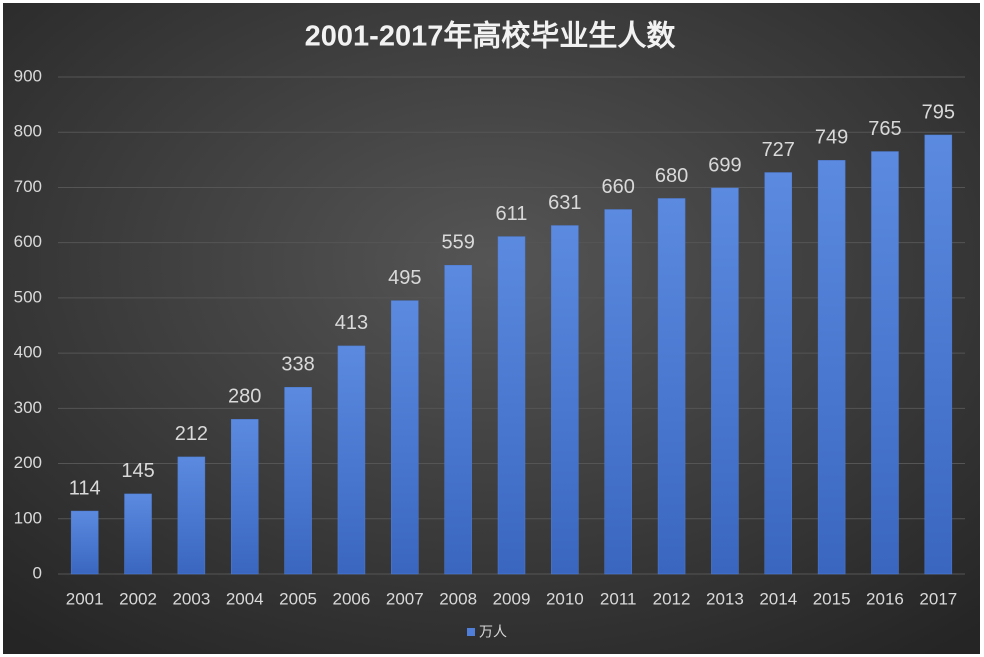 This screenshot has height=657, width=984. What do you see at coordinates (458, 598) in the screenshot?
I see `x-tick-label: 2008` at bounding box center [458, 598].